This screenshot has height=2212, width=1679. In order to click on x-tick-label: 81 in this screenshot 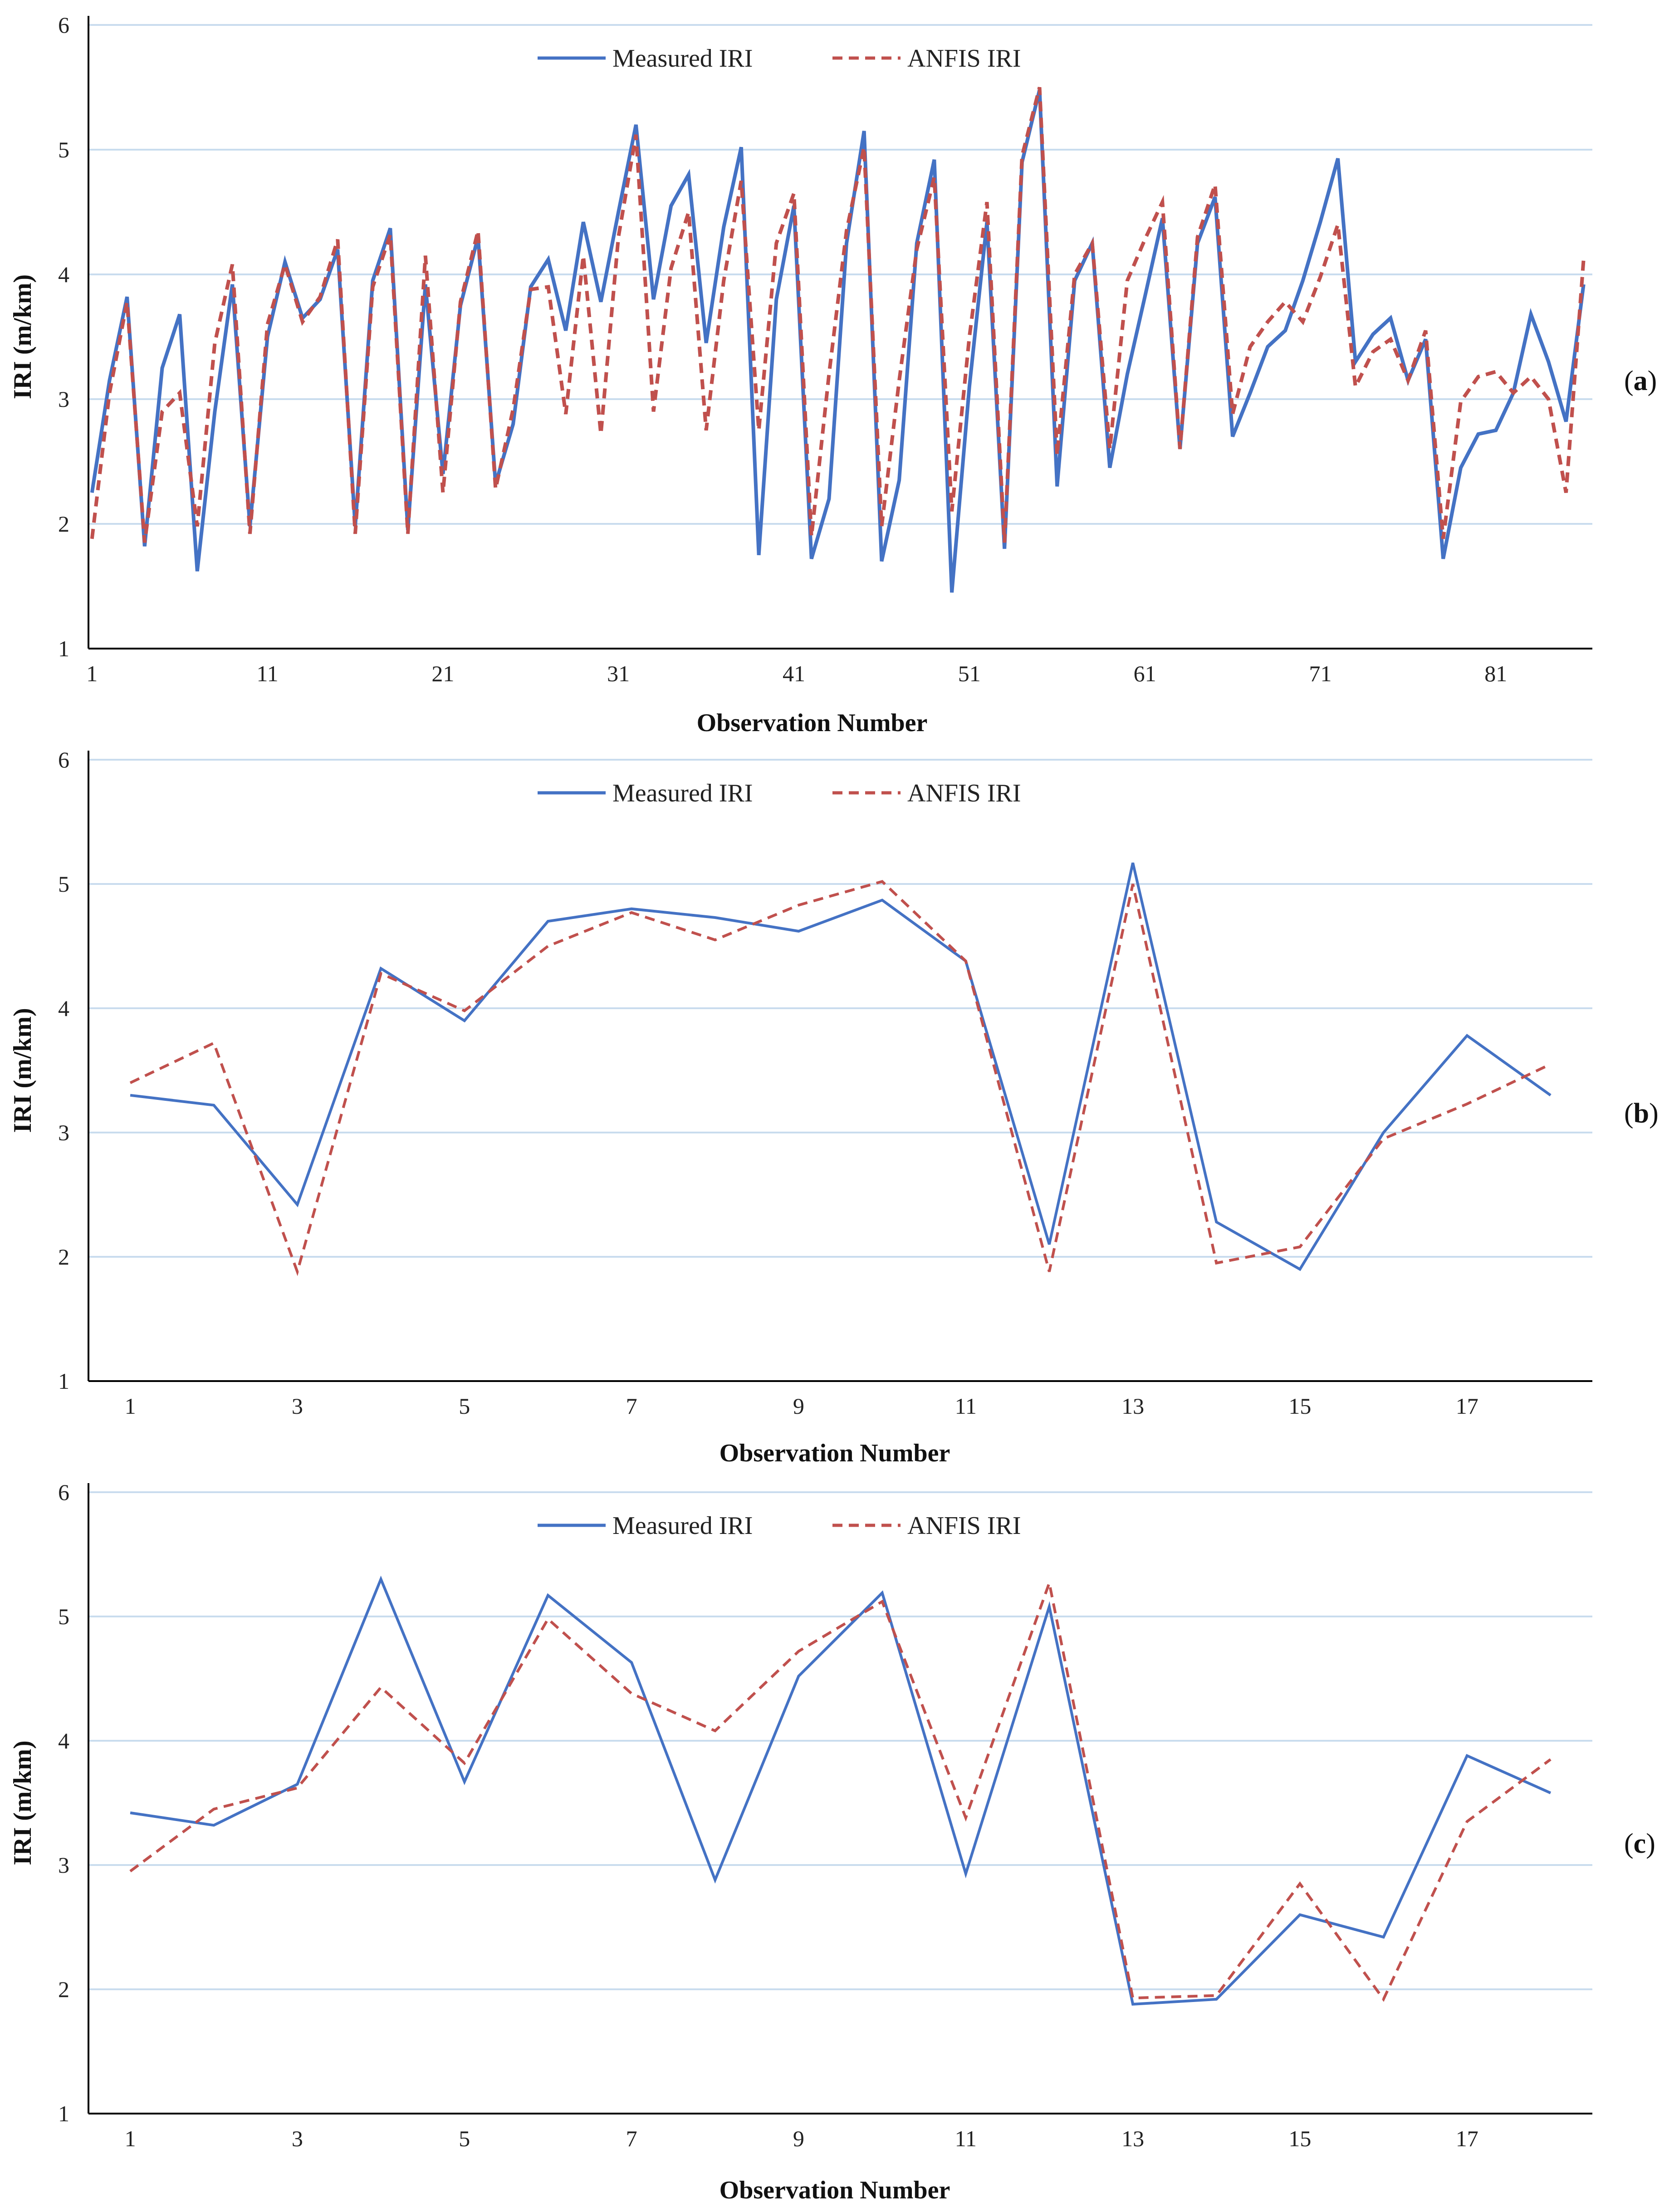, I will do `click(1495, 673)`.